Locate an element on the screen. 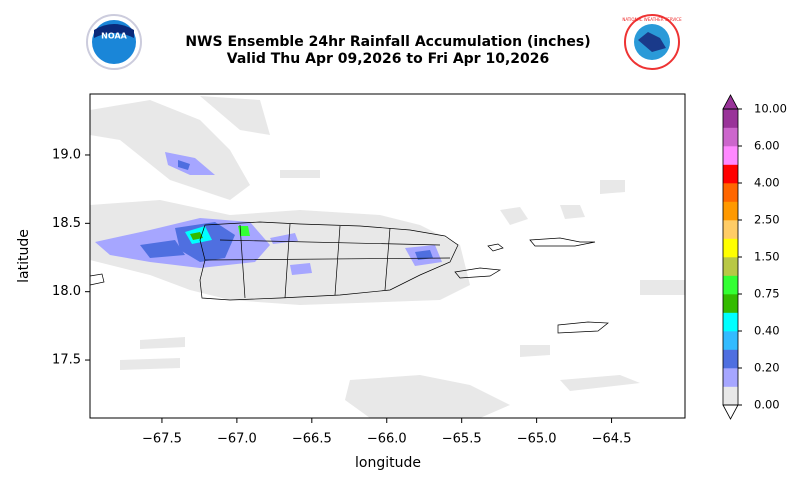  y-tick-label: 17.5 is located at coordinates (66, 360).